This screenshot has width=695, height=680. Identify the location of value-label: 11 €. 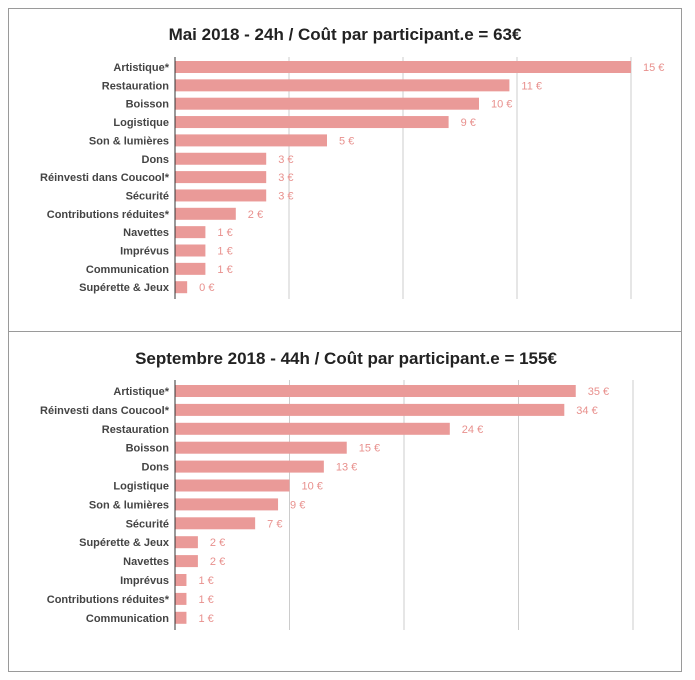
(531, 86).